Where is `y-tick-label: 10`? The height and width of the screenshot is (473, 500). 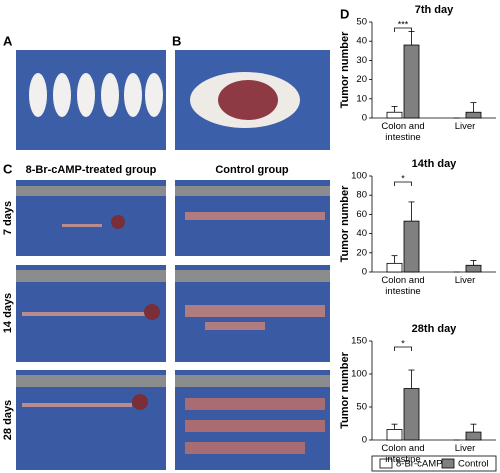
y-tick-label: 10 is located at coordinates (361, 98).